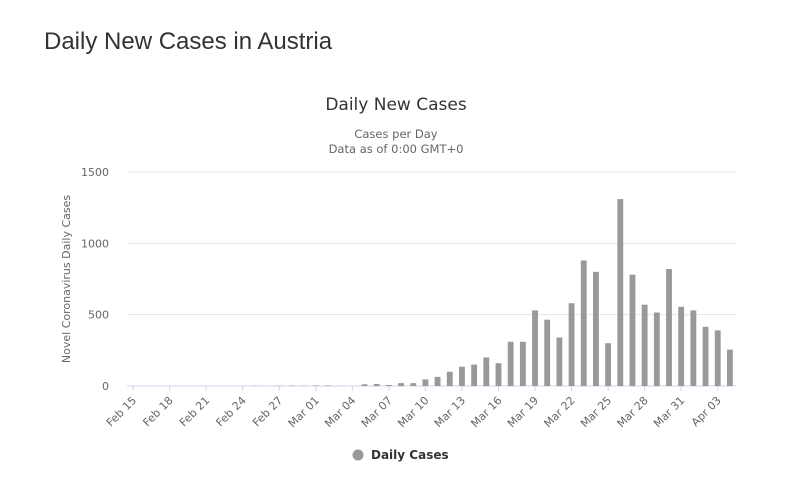  Describe the element at coordinates (98, 315) in the screenshot. I see `y-tick-label: 500` at that location.